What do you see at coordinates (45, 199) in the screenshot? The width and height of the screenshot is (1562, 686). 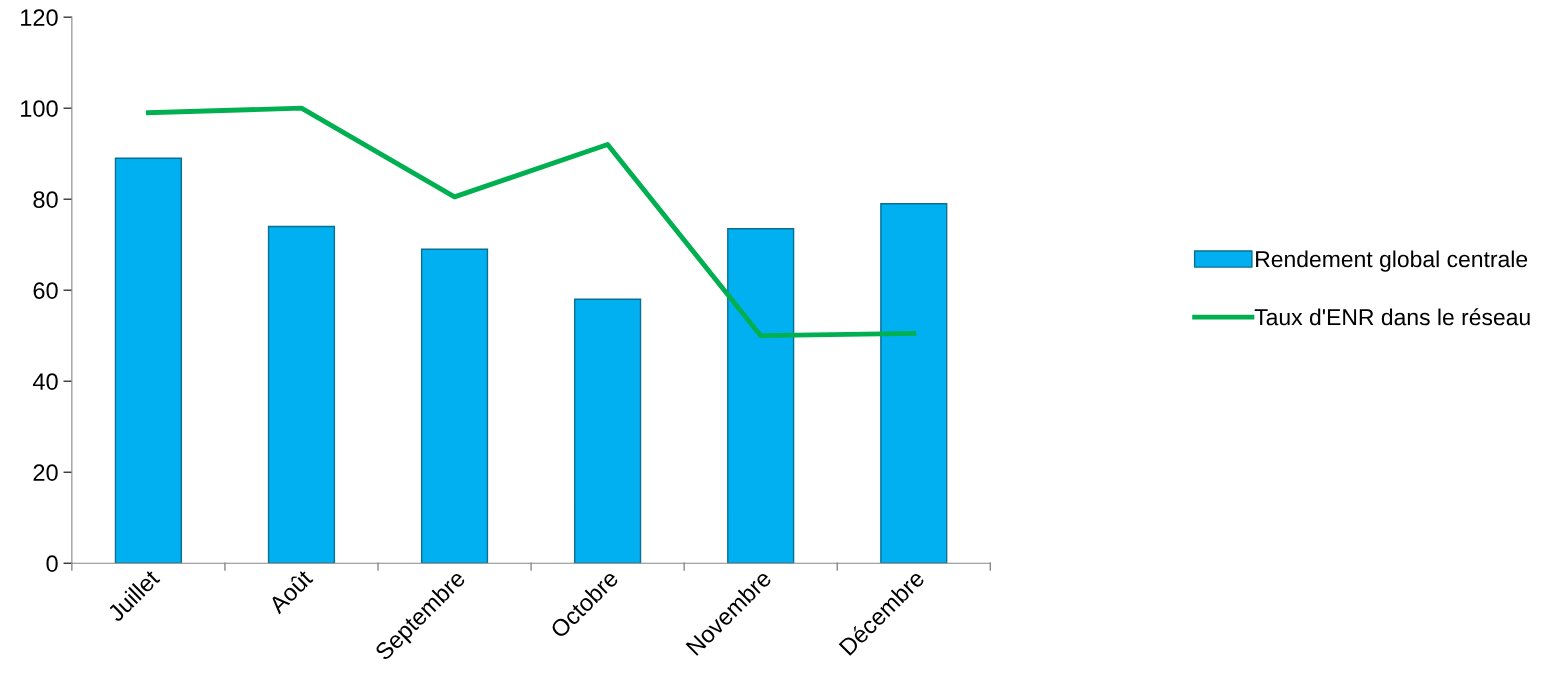 I see `y-tick-label: 80` at bounding box center [45, 199].